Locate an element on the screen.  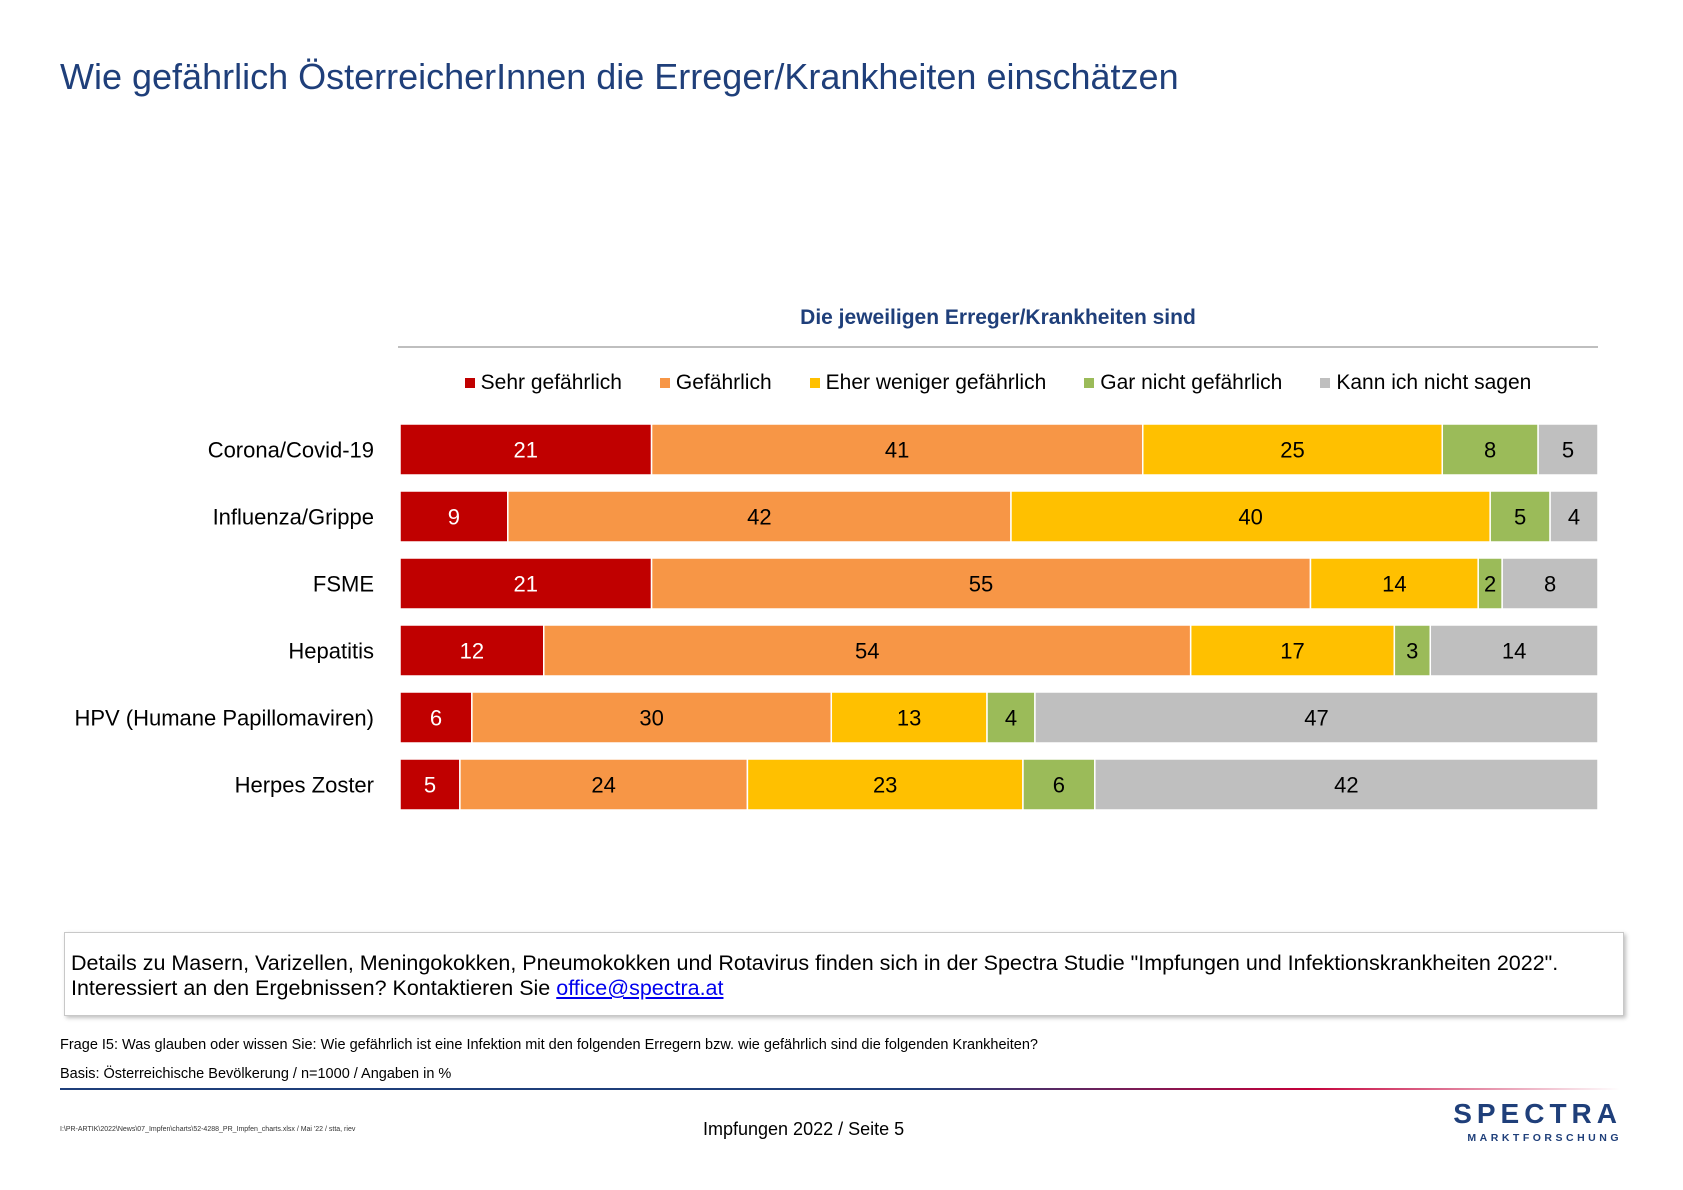
logo-subtitle: MARKTFORSCHUNG is located at coordinates (1544, 1138).